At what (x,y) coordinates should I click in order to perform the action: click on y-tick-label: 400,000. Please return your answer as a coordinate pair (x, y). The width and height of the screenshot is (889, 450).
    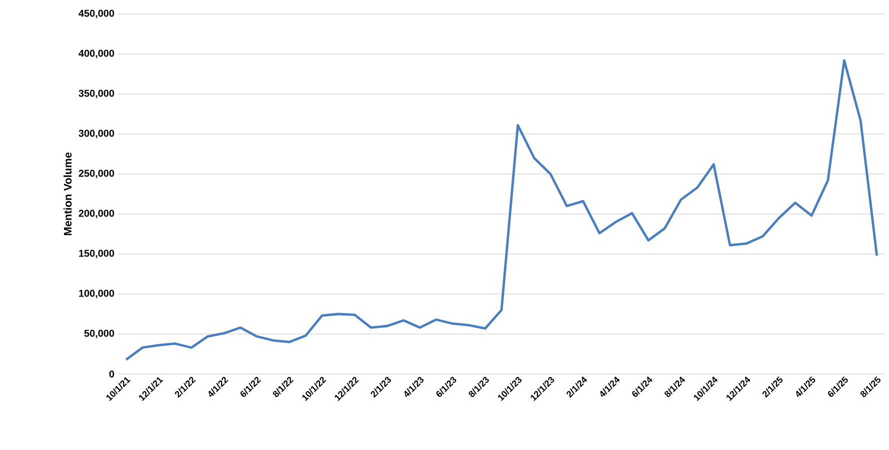
    Looking at the image, I should click on (96, 54).